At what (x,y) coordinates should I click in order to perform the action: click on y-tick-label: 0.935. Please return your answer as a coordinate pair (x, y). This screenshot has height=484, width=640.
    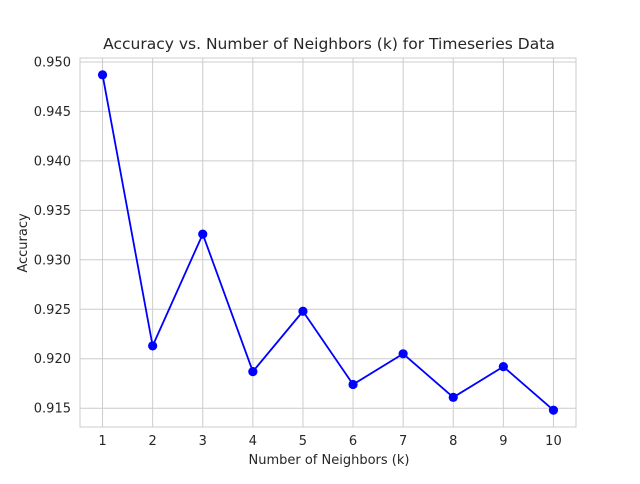
    Looking at the image, I should click on (52, 211).